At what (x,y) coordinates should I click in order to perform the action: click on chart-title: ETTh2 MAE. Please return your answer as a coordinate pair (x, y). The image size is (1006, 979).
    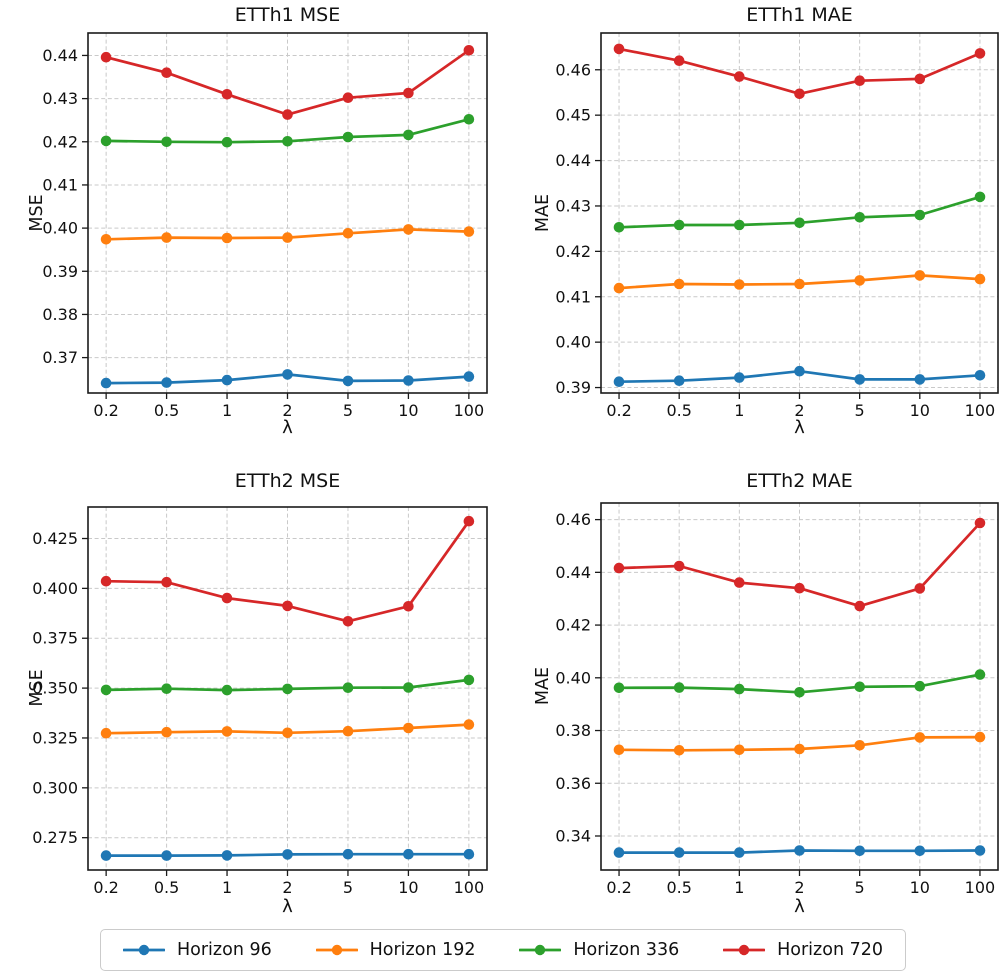
    Looking at the image, I should click on (799, 481).